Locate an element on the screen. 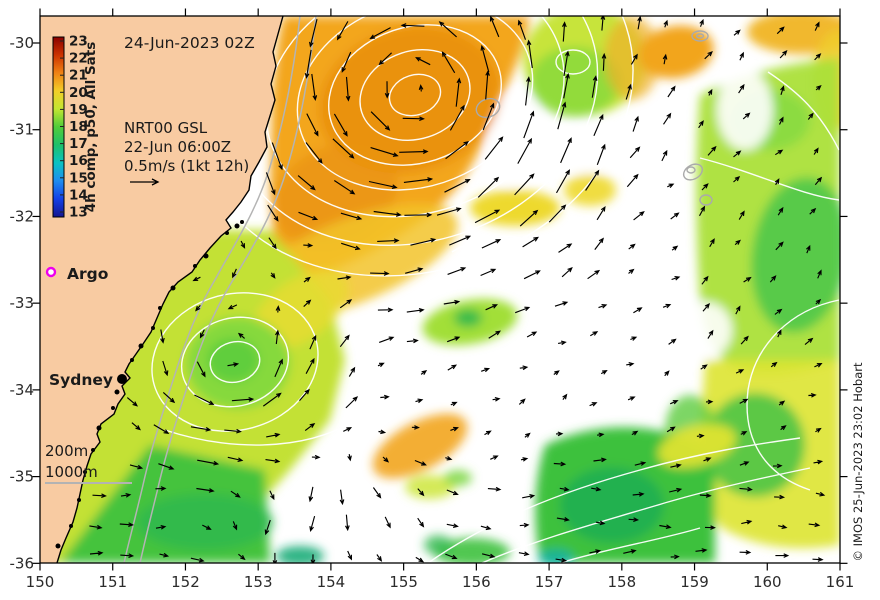 This screenshot has height=600, width=880. sydney-marker: Sydney is located at coordinates (88, 380).